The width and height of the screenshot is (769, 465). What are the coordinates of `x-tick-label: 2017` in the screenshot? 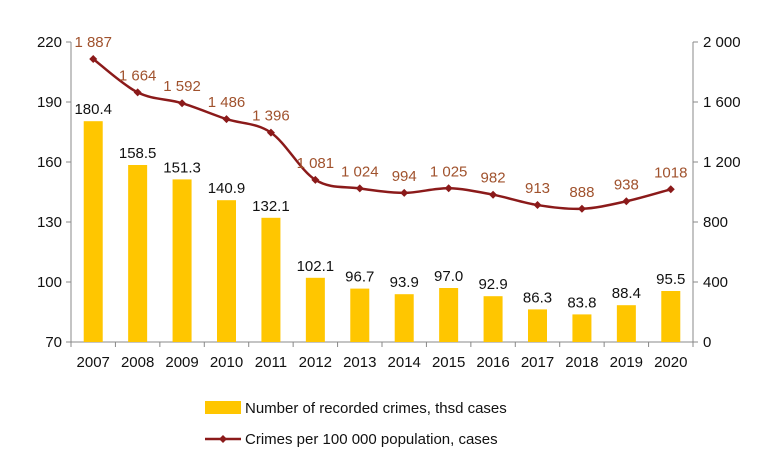 It's located at (537, 362).